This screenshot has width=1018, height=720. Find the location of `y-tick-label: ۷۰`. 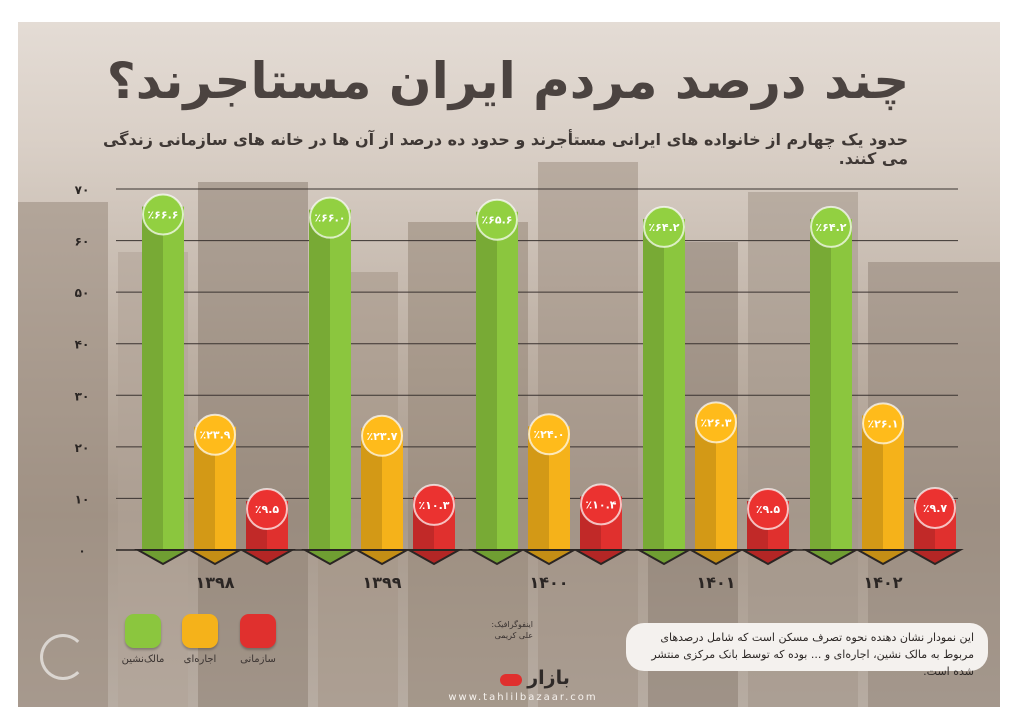

y-tick-label: ۷۰ is located at coordinates (82, 190).